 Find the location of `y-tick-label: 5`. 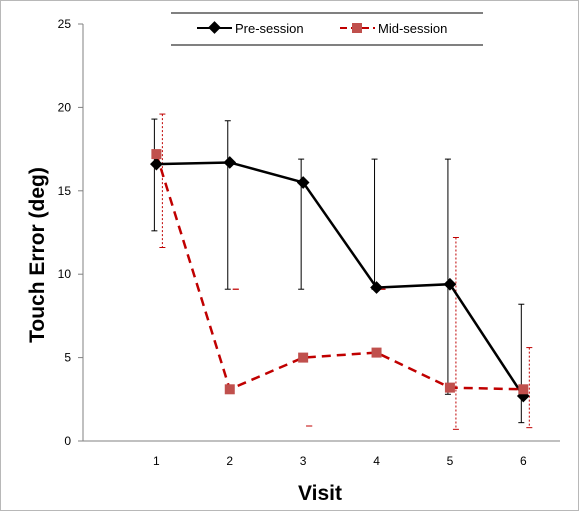

y-tick-label: 5 is located at coordinates (67, 358).